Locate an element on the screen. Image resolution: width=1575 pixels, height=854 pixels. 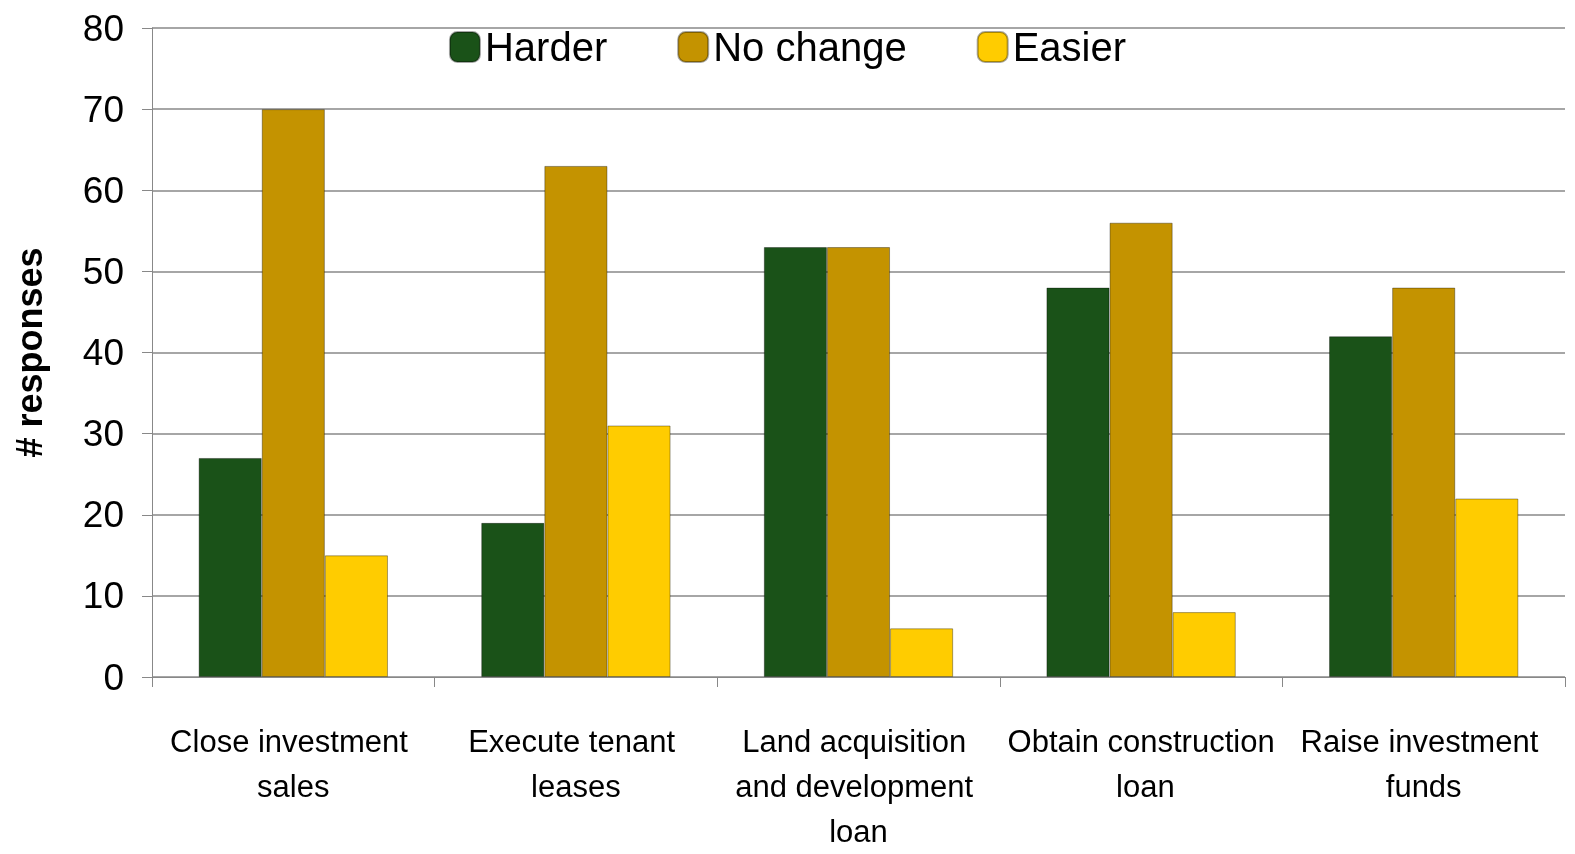
x-tick-label: Obtain construction loan is located at coordinates (1141, 764).